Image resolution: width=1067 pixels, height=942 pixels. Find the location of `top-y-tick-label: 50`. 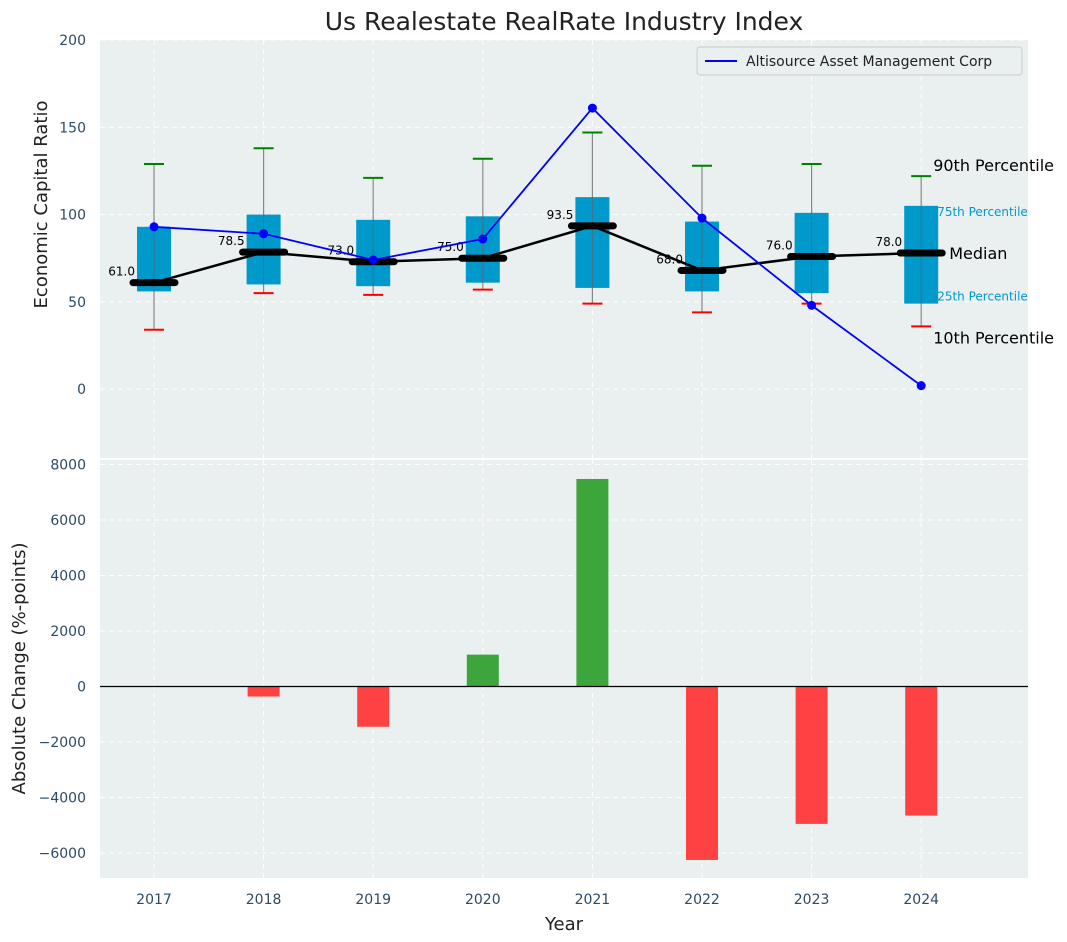

top-y-tick-label: 50 is located at coordinates (77, 303).